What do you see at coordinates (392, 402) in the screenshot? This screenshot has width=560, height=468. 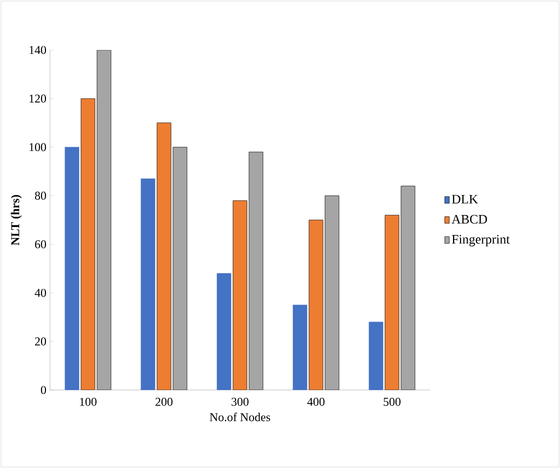 I see `x-tick-label: 500` at bounding box center [392, 402].